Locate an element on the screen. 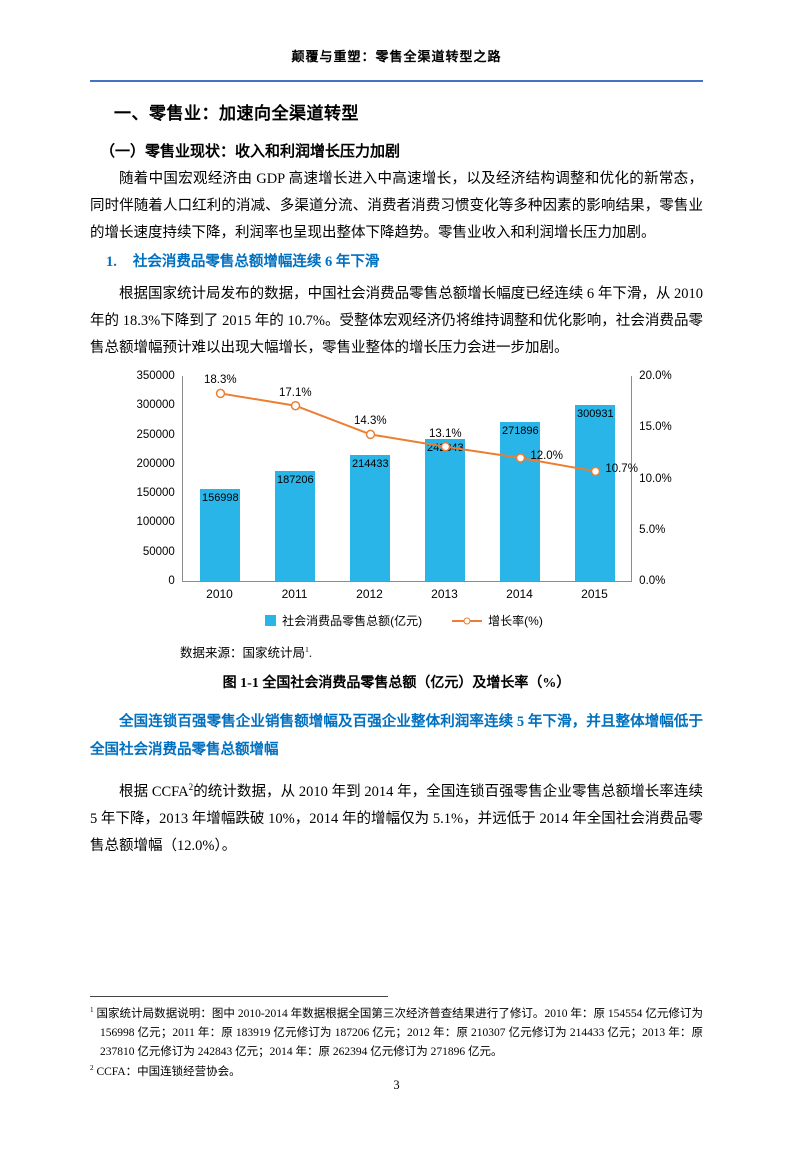 Image resolution: width=793 pixels, height=1168 pixels. x-axis-label: 2011 is located at coordinates (294, 594).